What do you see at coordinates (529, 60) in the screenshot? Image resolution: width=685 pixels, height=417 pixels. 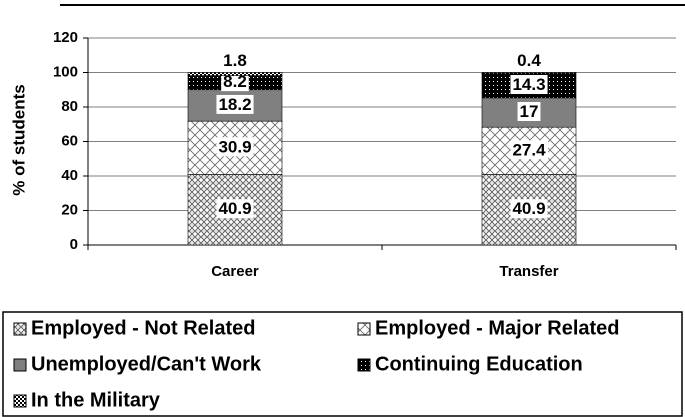 I see `data-label: 0.4` at bounding box center [529, 60].